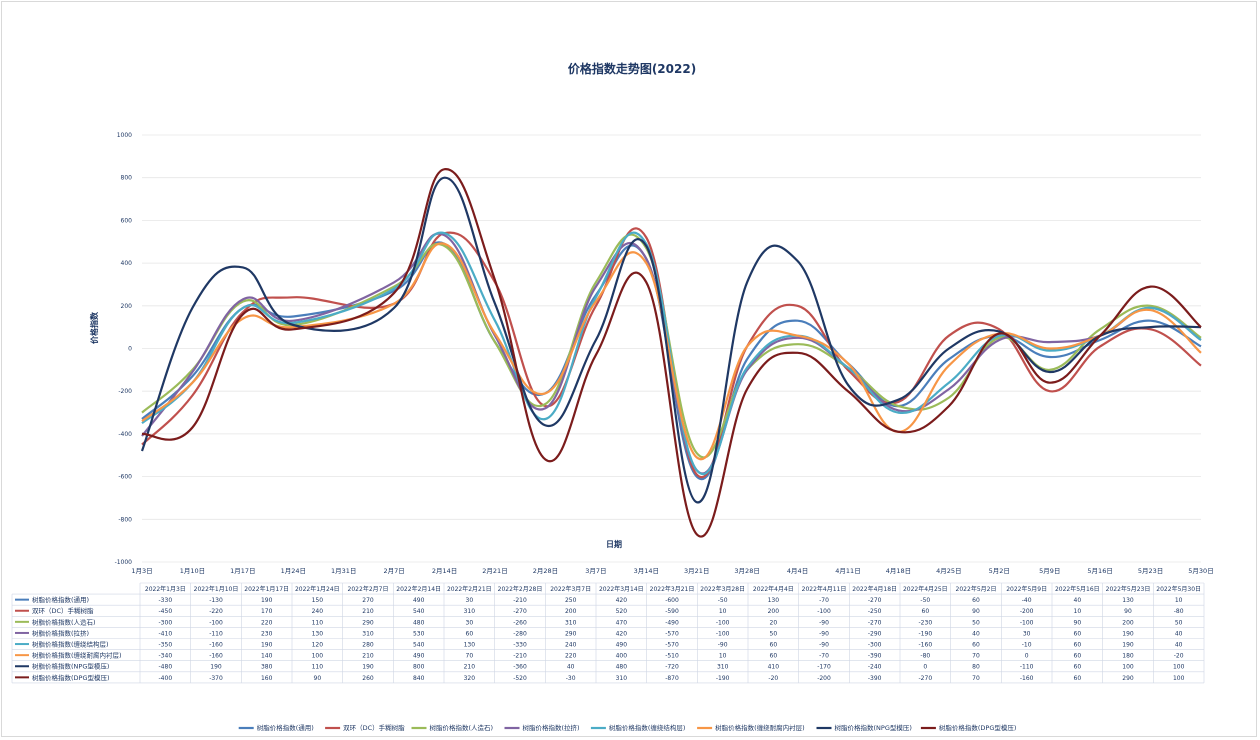 This screenshot has height=740, width=1260. I want to click on table-cell: -170, so click(824, 667).